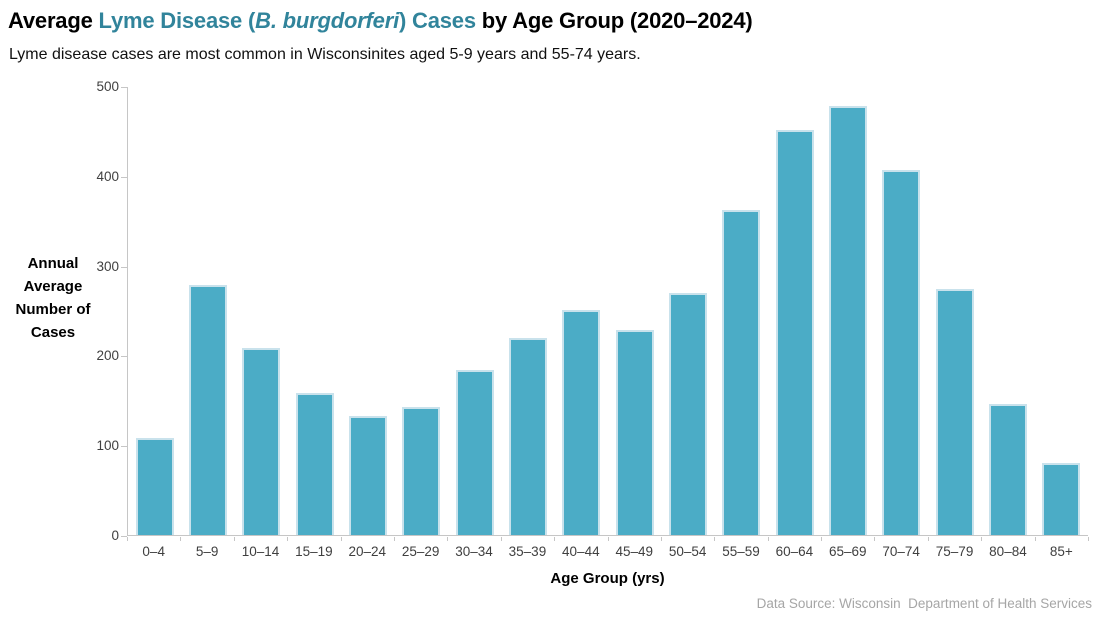  I want to click on x-tick-label: 55–59, so click(741, 551).